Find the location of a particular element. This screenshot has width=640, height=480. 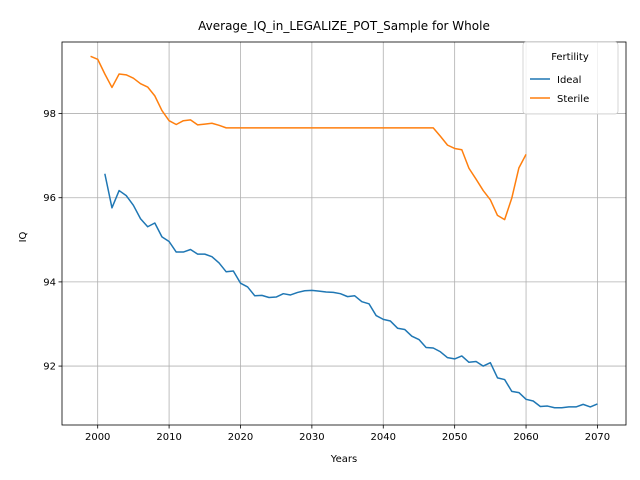

x-tick-label: 2000 is located at coordinates (97, 437).